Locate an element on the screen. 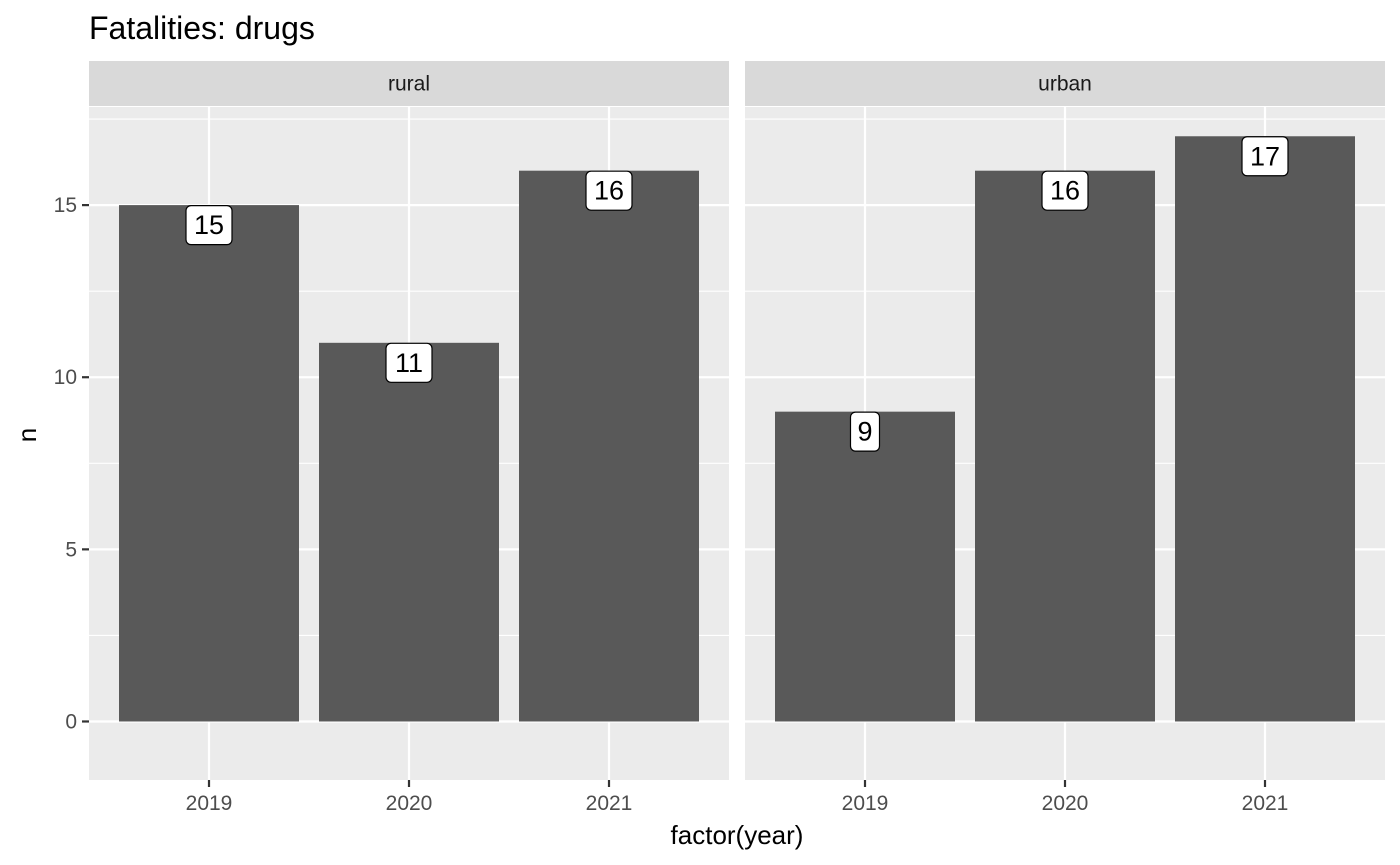 The width and height of the screenshot is (1400, 865). bar-rural-2021 is located at coordinates (609, 446).